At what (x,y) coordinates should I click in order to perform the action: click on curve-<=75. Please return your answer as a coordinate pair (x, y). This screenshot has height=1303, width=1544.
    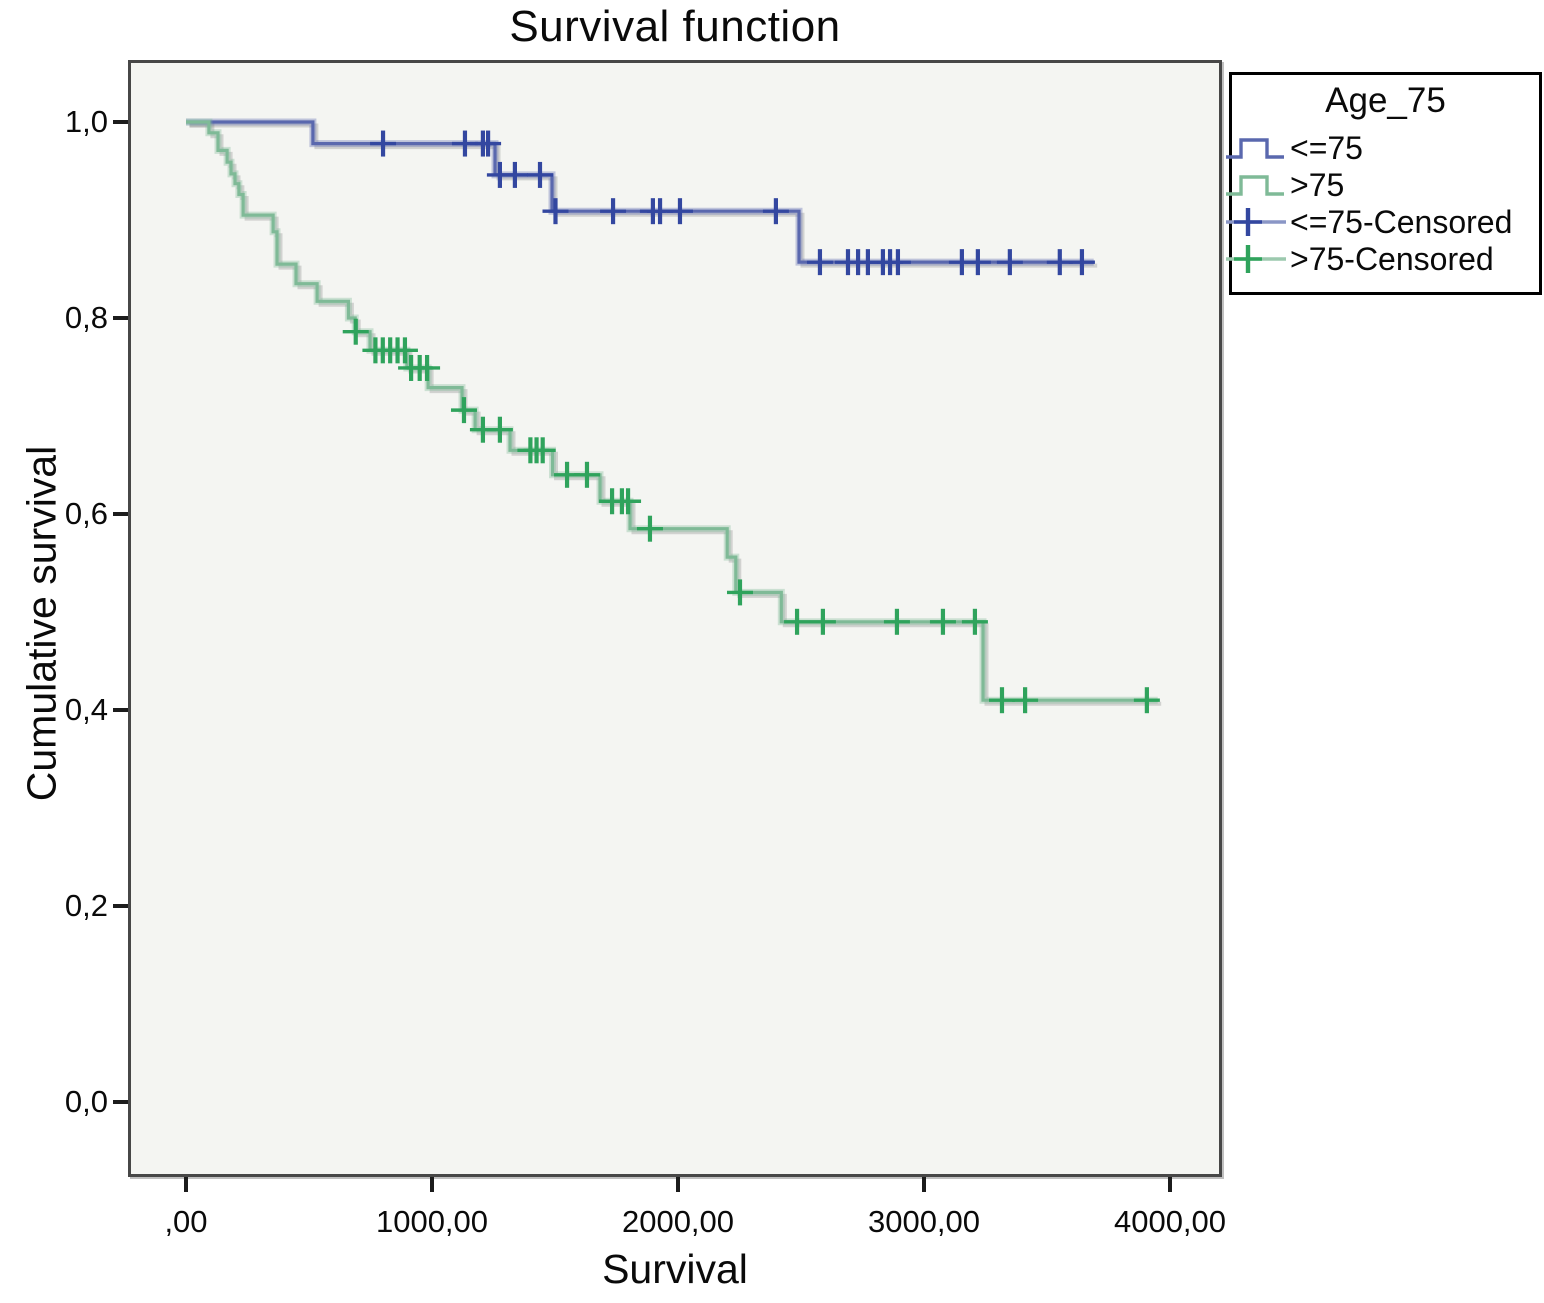
    Looking at the image, I should click on (640, 192).